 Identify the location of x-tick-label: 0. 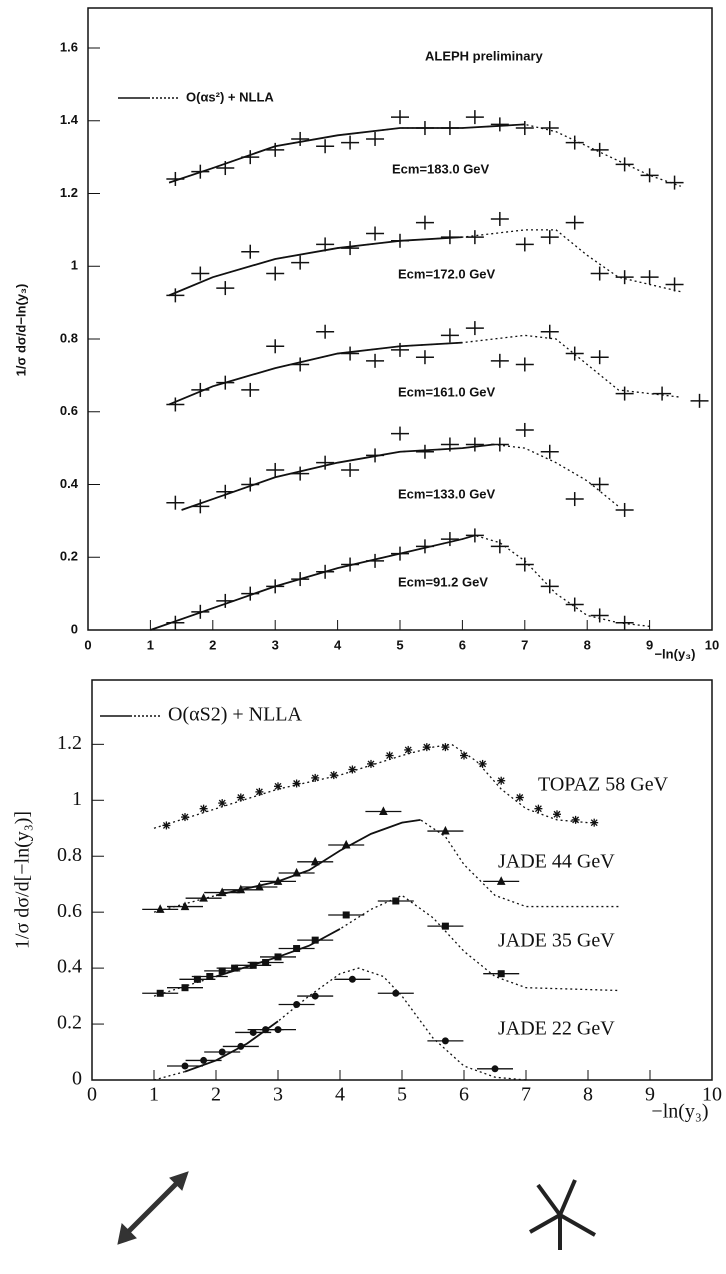
(92, 1095).